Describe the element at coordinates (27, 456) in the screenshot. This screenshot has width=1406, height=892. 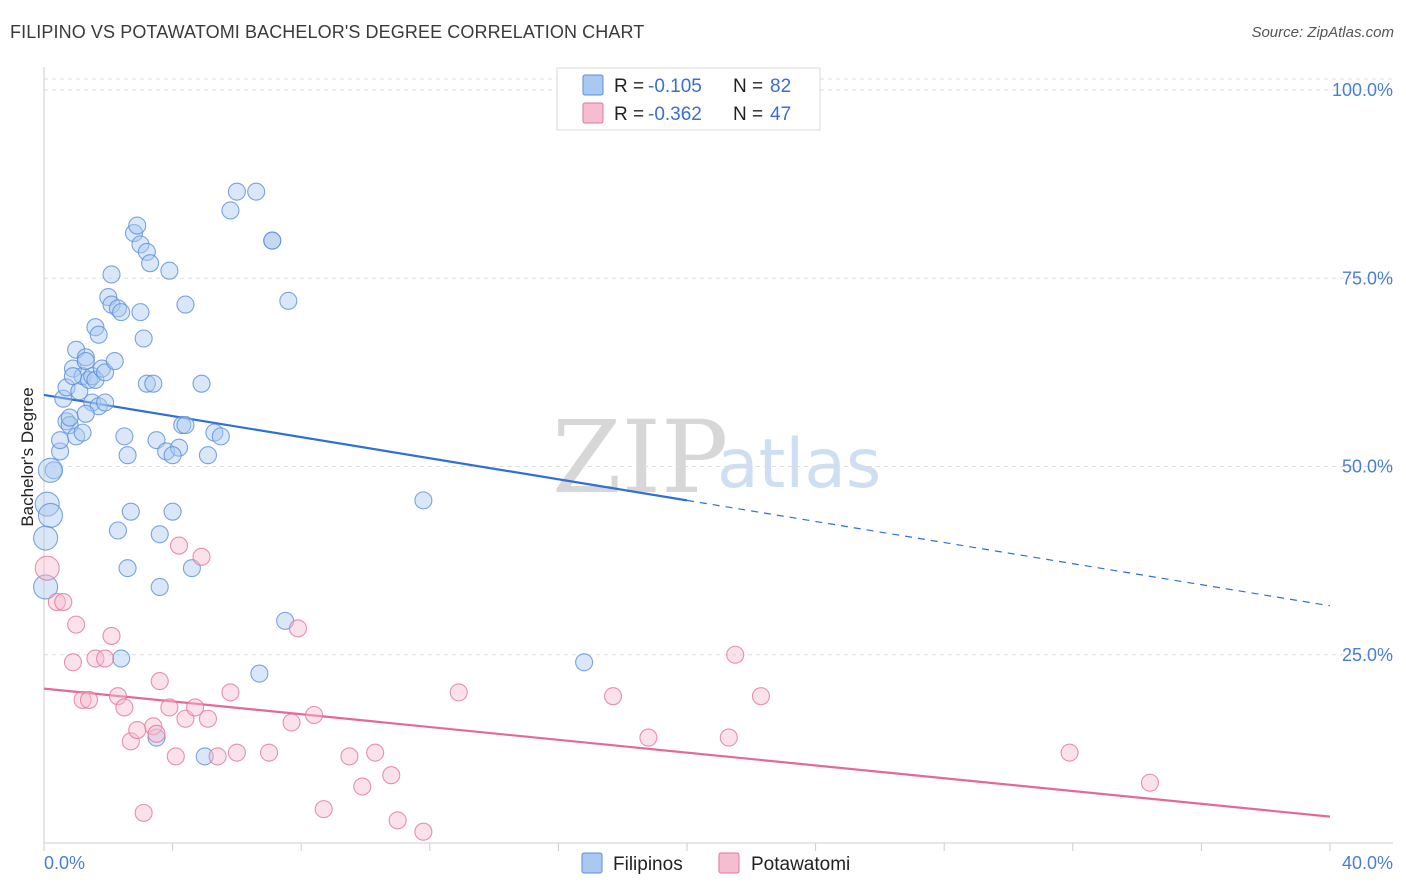
I see `y-axis-label: Bachelor's Degree` at that location.